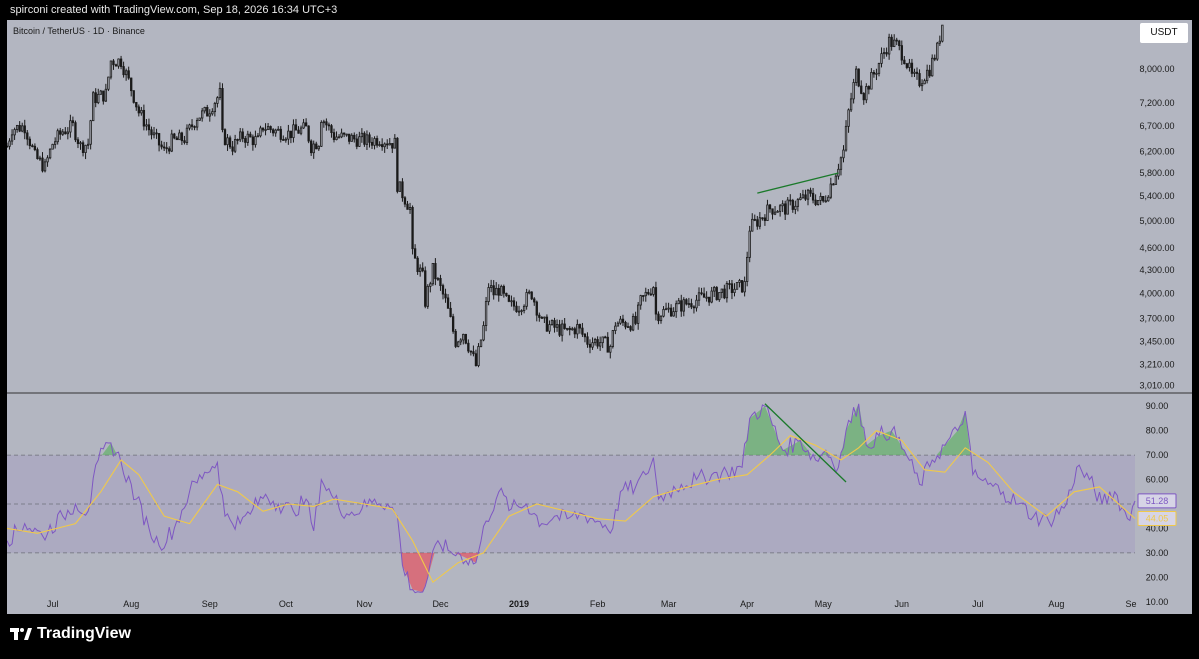 The width and height of the screenshot is (1199, 659). Describe the element at coordinates (70, 634) in the screenshot. I see `tradingview-logo: TradingView` at that location.